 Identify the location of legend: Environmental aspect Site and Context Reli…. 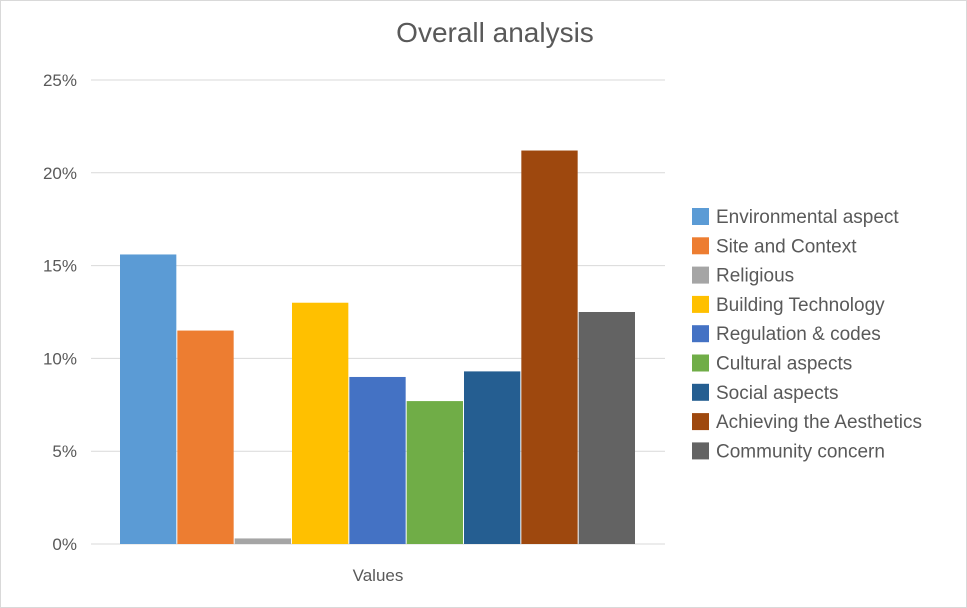
(807, 334).